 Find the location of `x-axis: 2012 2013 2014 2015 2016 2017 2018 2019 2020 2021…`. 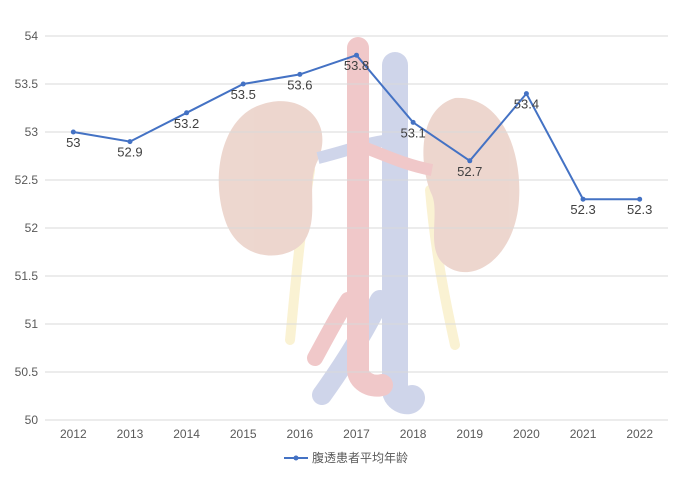

x-axis: 2012 2013 2014 2015 2016 2017 2018 2019 2020 2021… is located at coordinates (356, 434).